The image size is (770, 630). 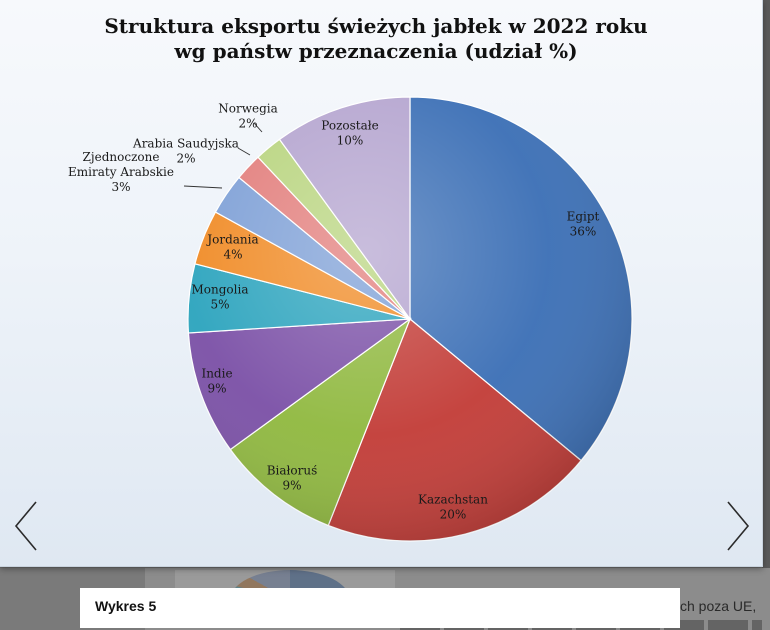 What do you see at coordinates (718, 606) in the screenshot?
I see `background-text-snippet: ch poza UE,` at bounding box center [718, 606].